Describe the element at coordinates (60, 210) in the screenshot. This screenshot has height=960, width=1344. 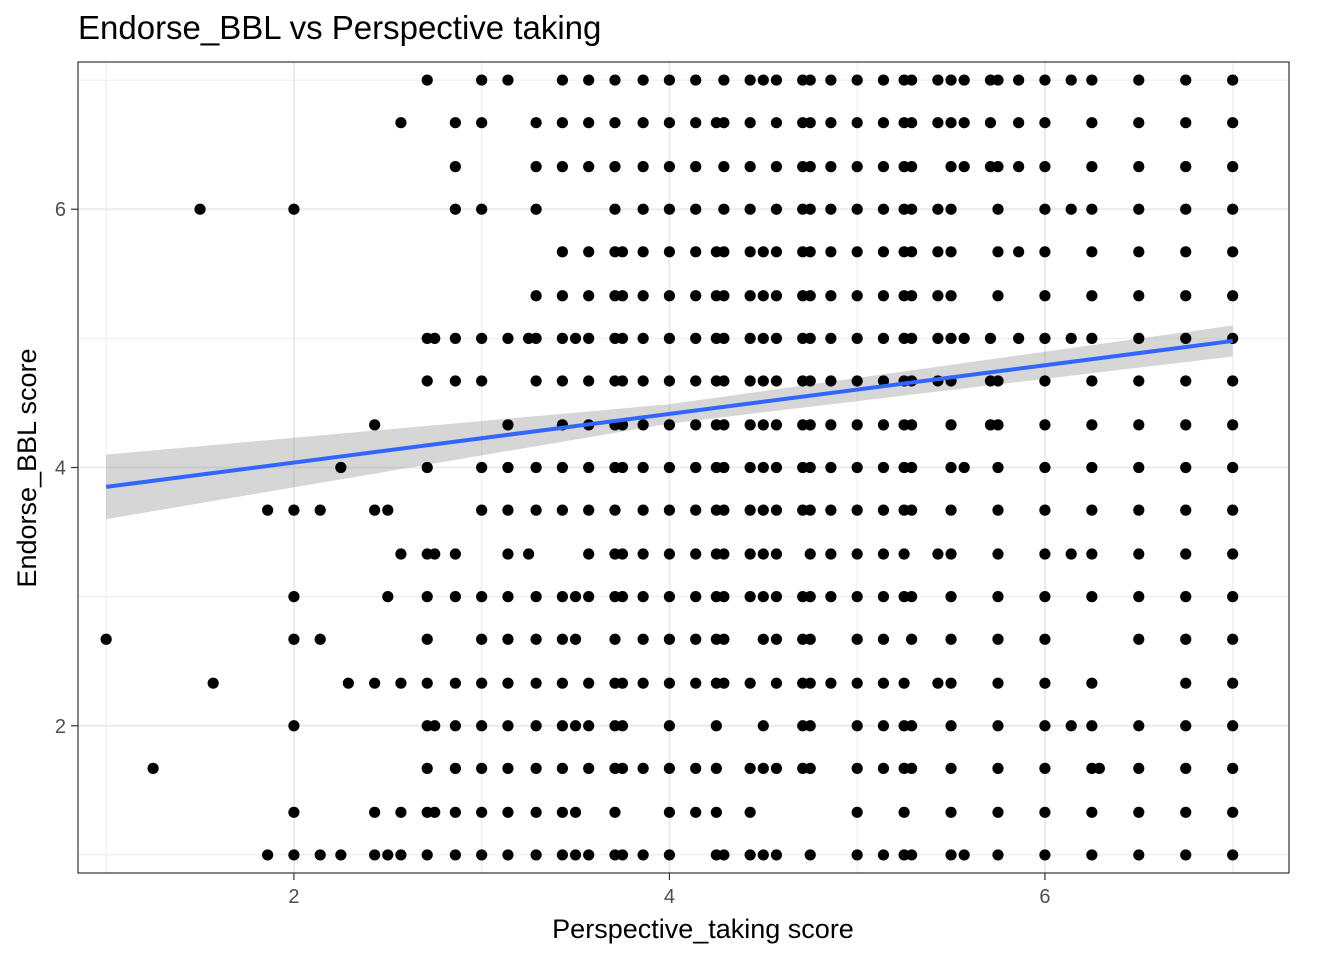
I see `y-tick-label: 6` at that location.